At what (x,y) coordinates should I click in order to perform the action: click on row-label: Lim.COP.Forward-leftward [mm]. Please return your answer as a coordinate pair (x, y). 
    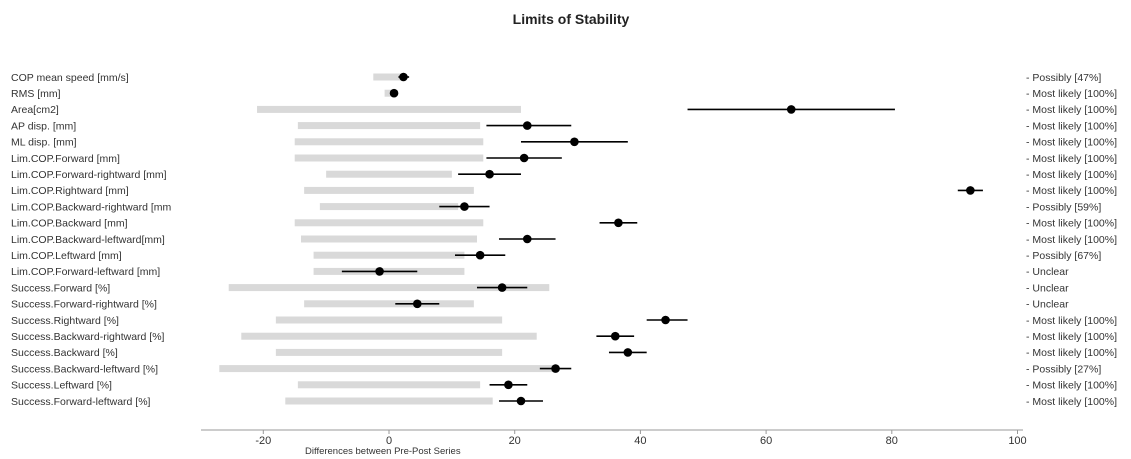
    Looking at the image, I should click on (85, 272).